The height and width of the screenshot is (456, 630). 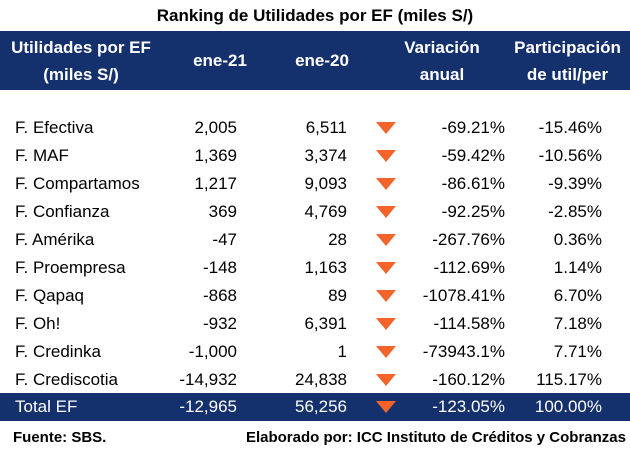 What do you see at coordinates (55, 239) in the screenshot?
I see `entity-name: F. Amérika` at bounding box center [55, 239].